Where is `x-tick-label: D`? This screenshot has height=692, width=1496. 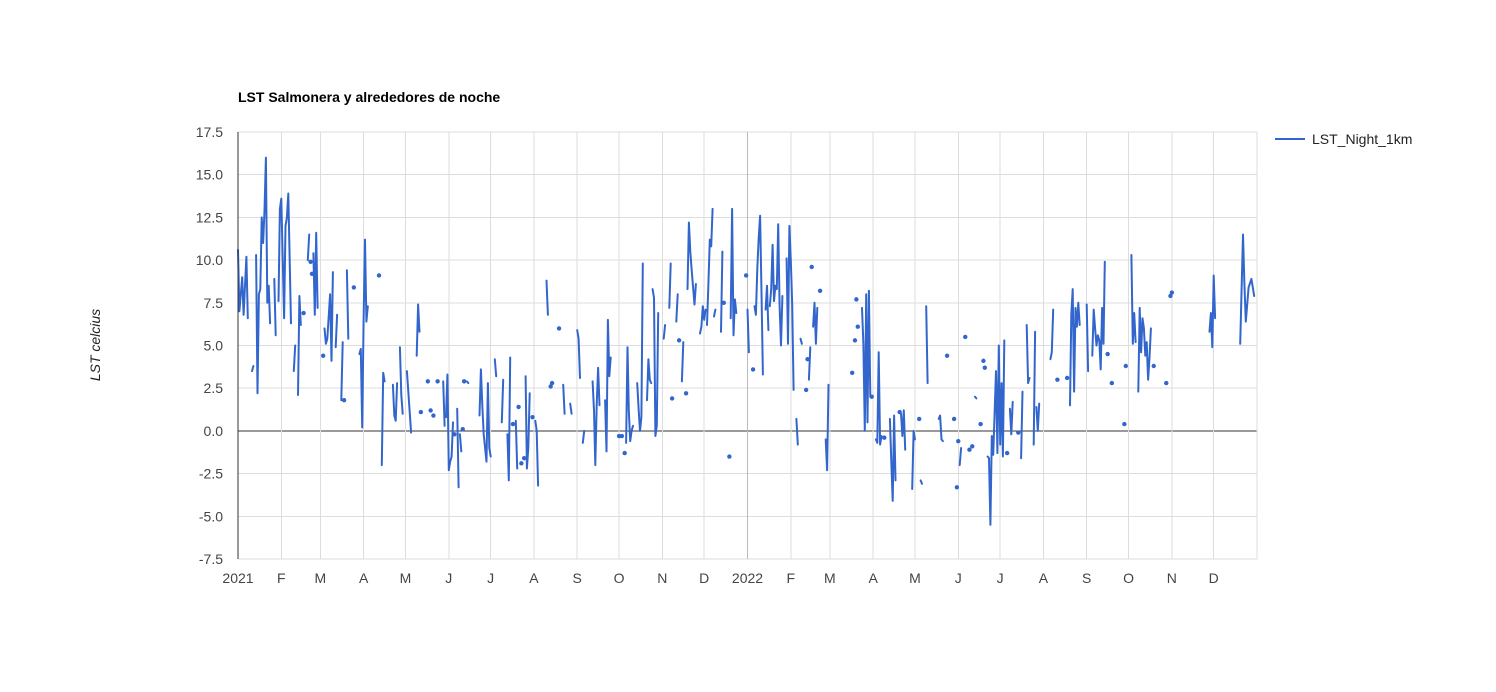
x-tick-label: D is located at coordinates (704, 578).